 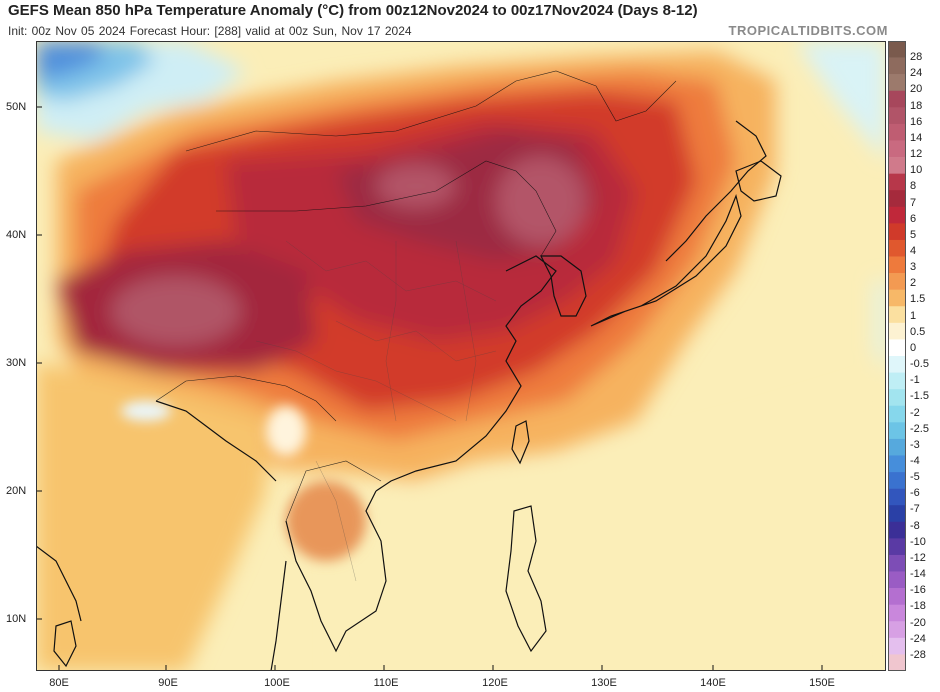 I want to click on colorbar-label: -7, so click(x=915, y=509).